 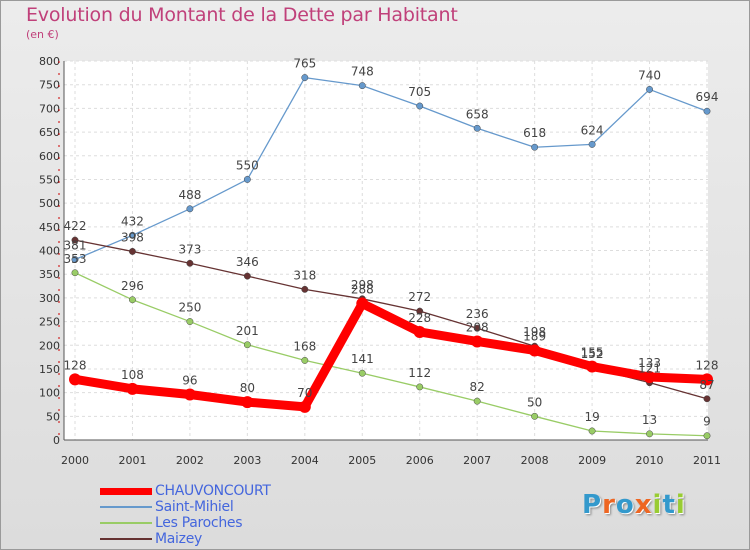 What do you see at coordinates (362, 285) in the screenshot?
I see `data-label-maizey: 298` at bounding box center [362, 285].